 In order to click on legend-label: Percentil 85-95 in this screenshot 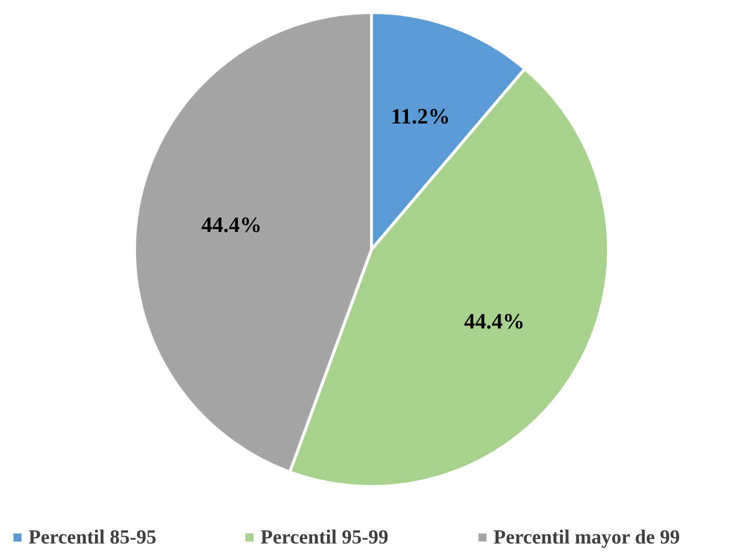, I will do `click(92, 537)`.